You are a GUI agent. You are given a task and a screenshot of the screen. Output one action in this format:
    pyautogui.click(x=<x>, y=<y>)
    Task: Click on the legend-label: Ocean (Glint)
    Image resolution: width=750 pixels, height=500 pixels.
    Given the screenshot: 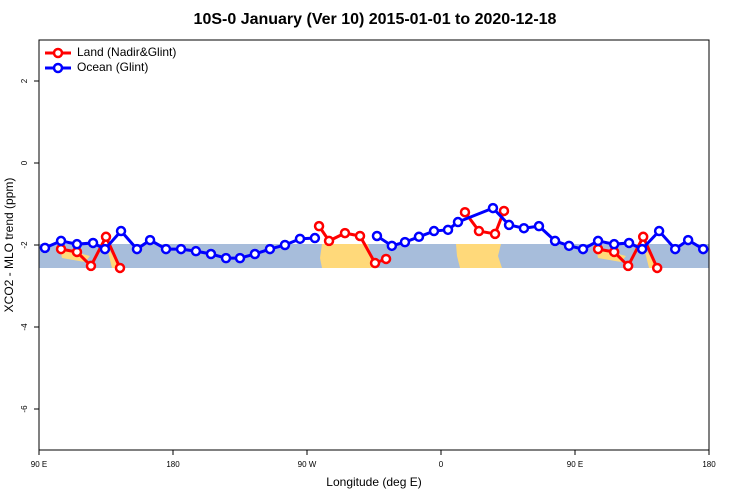 What is the action you would take?
    pyautogui.click(x=112, y=67)
    